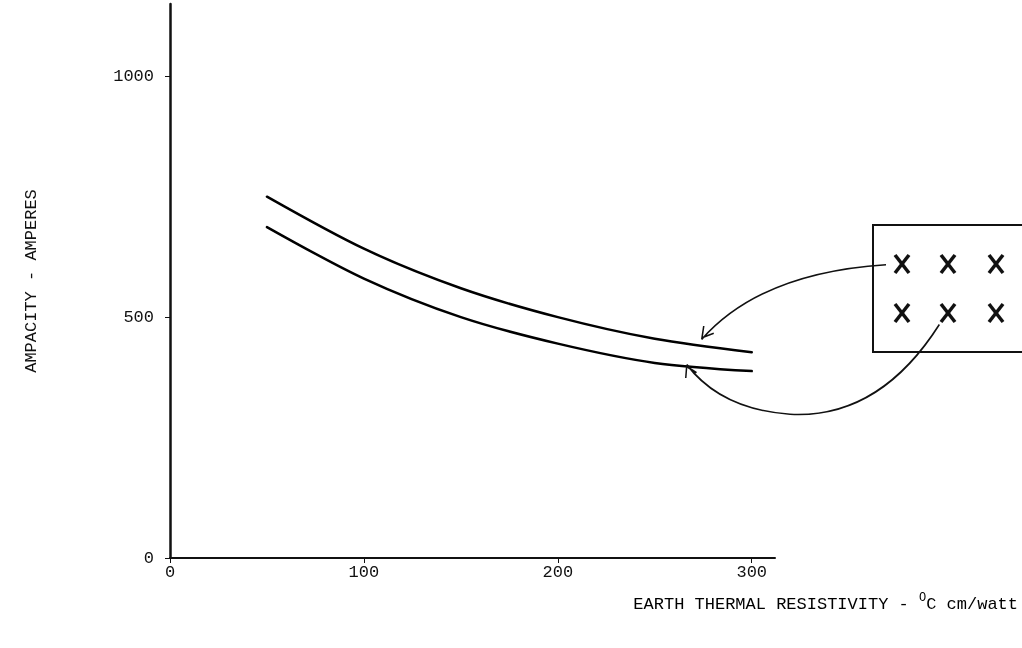 The height and width of the screenshot is (648, 1022). I want to click on y-tick-label: 0, so click(148, 558).